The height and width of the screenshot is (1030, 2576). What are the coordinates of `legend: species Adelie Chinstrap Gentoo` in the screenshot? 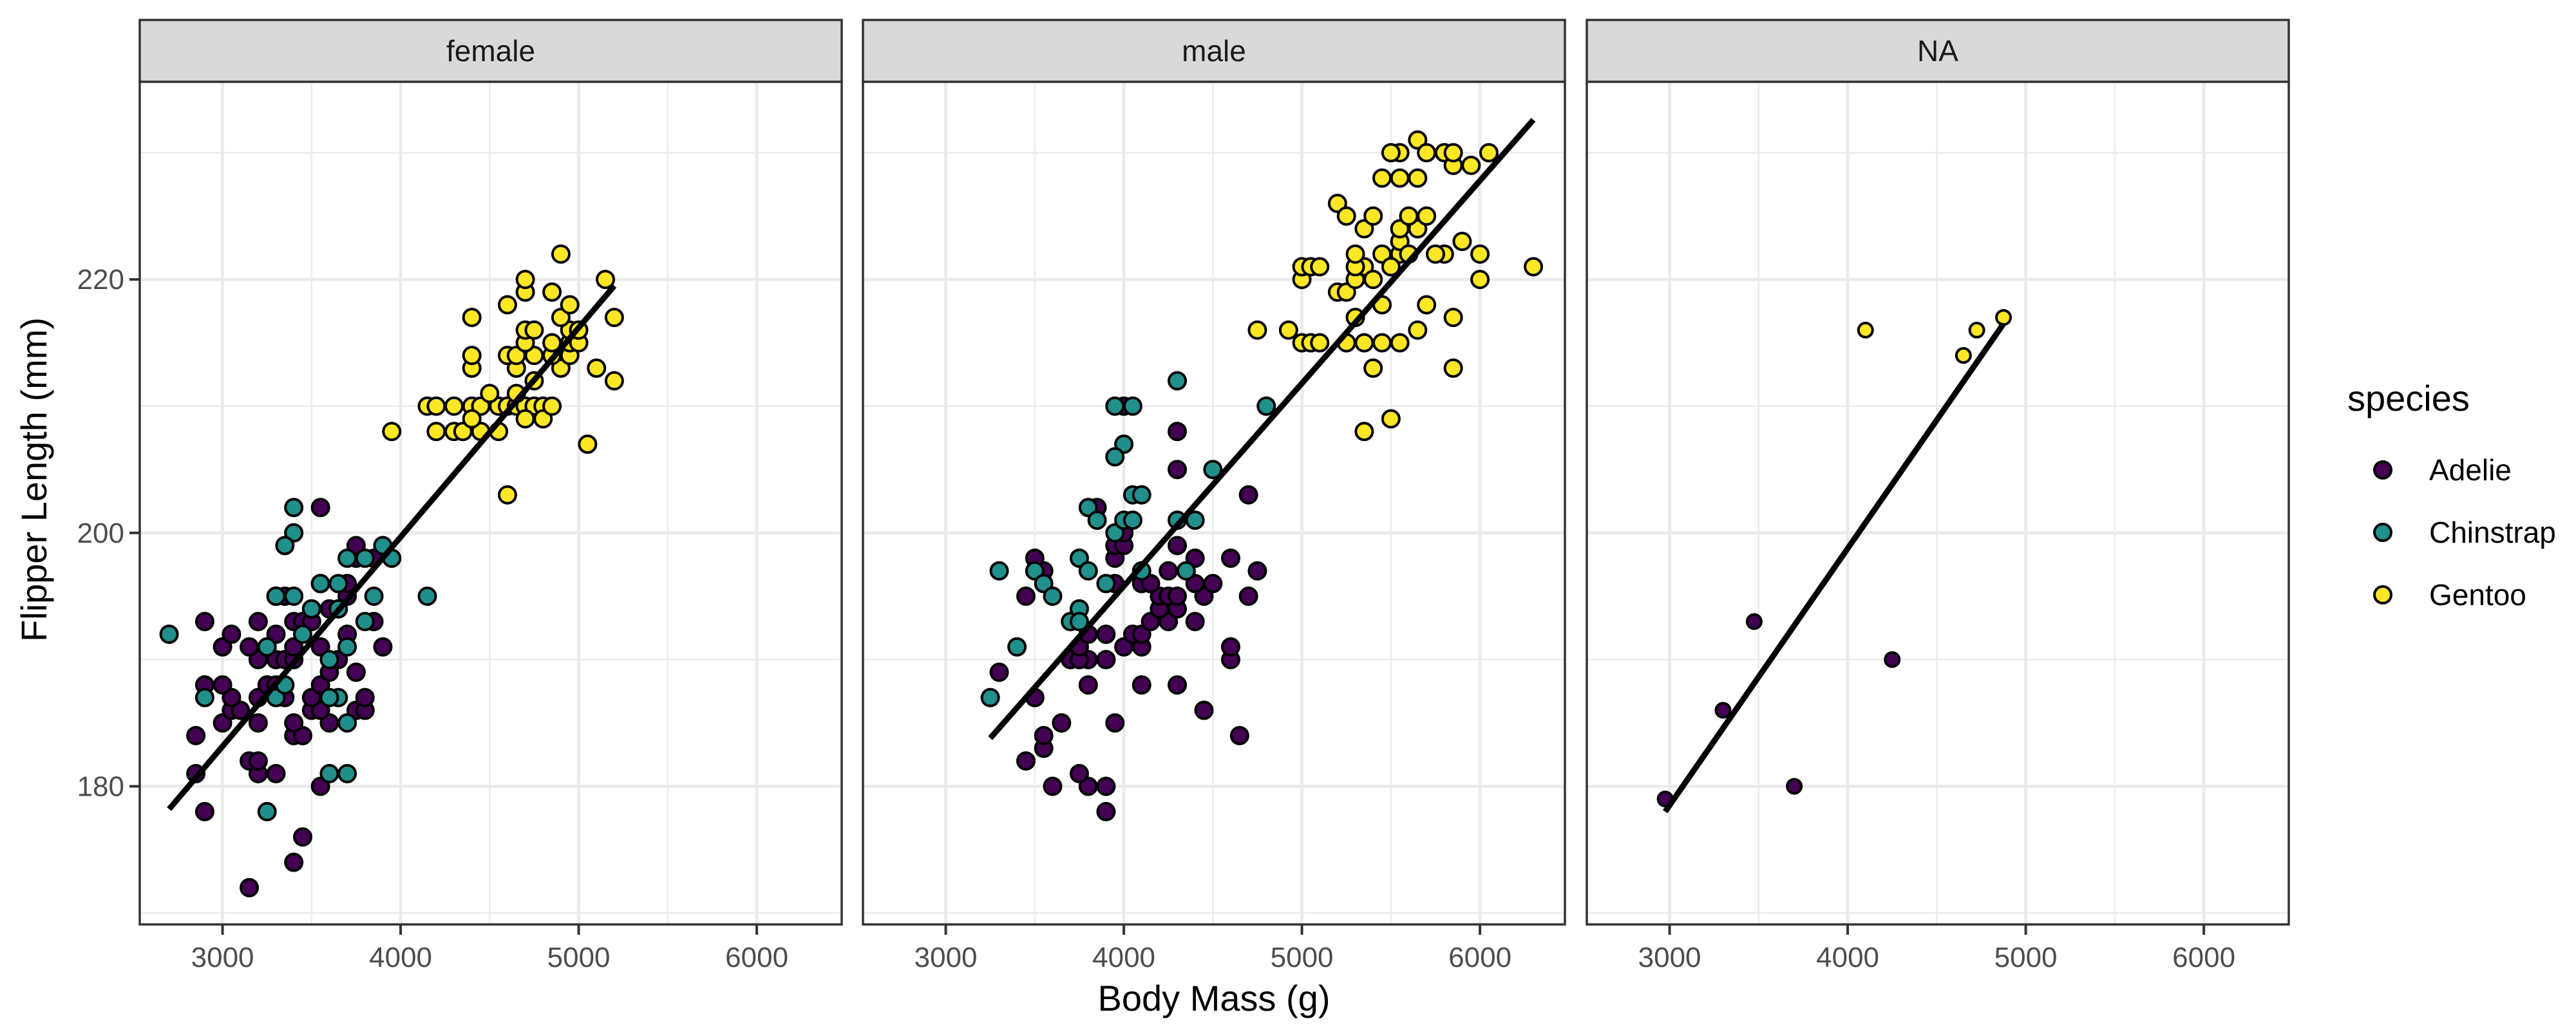 It's located at (2452, 495).